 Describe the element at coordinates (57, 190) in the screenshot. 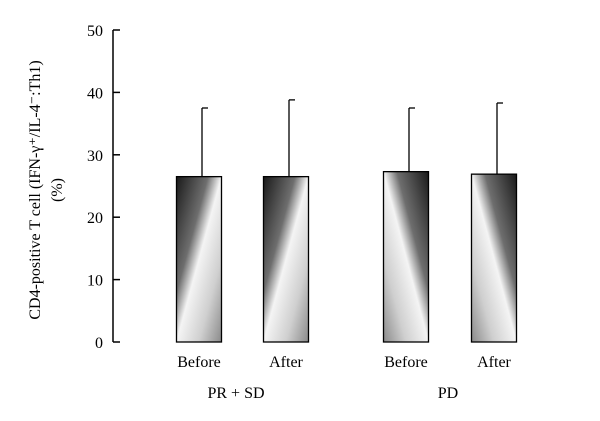

I see `y-axis-unit: (%)` at that location.